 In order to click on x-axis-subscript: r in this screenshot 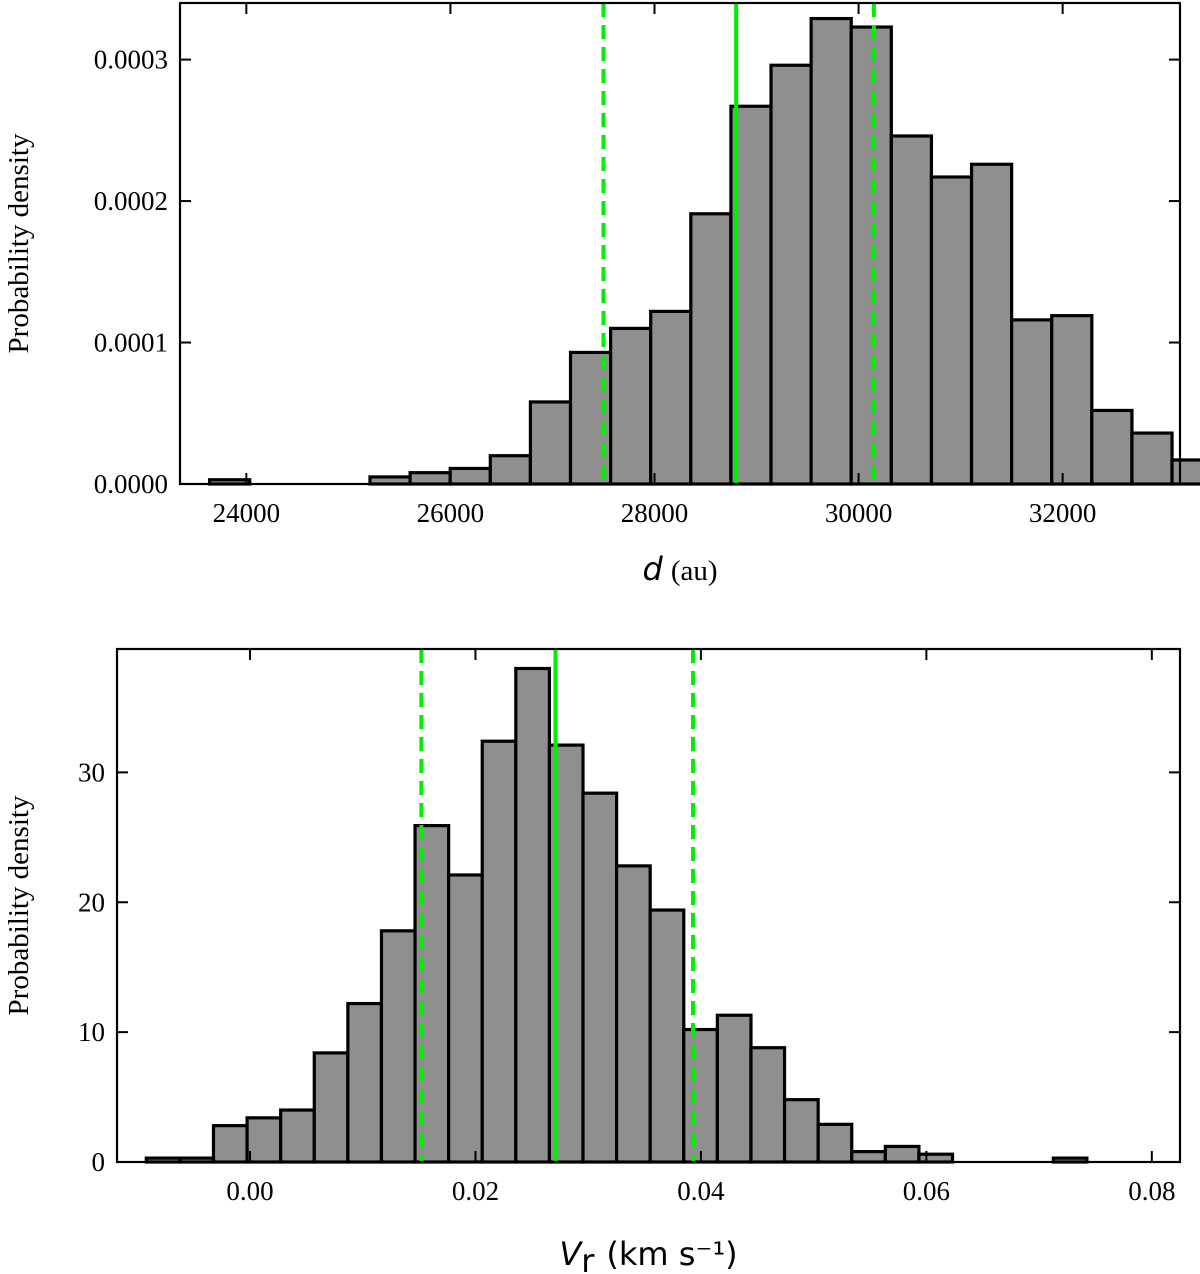, I will do `click(588, 1258)`.